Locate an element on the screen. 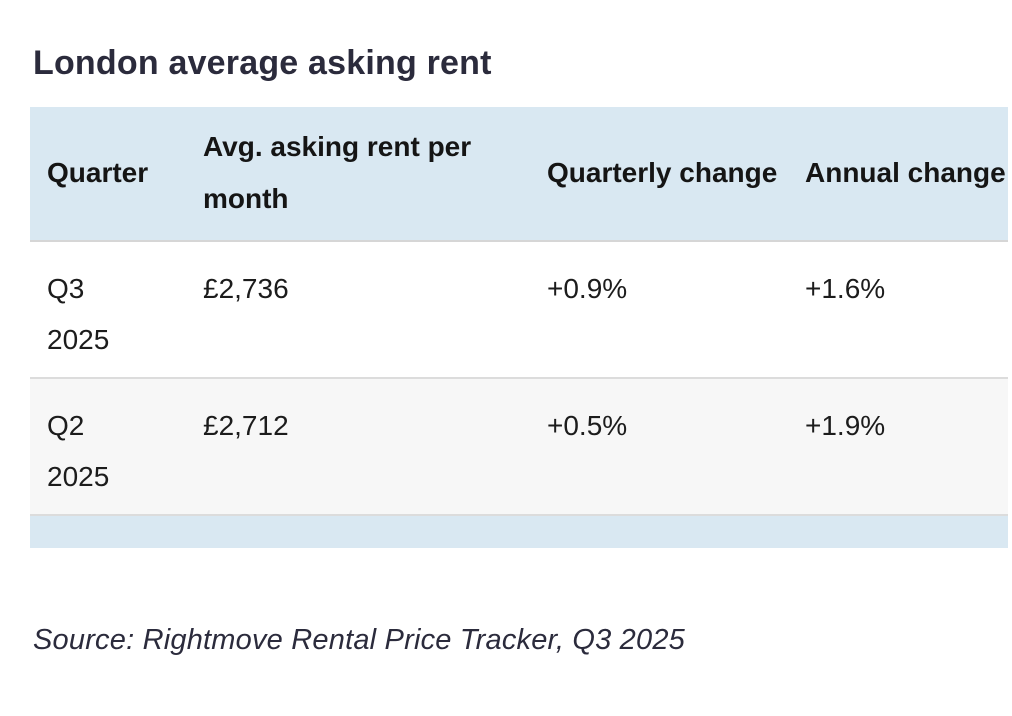 This screenshot has width=1012, height=716. column-header-quarterly-change: Quarterly change is located at coordinates (676, 174).